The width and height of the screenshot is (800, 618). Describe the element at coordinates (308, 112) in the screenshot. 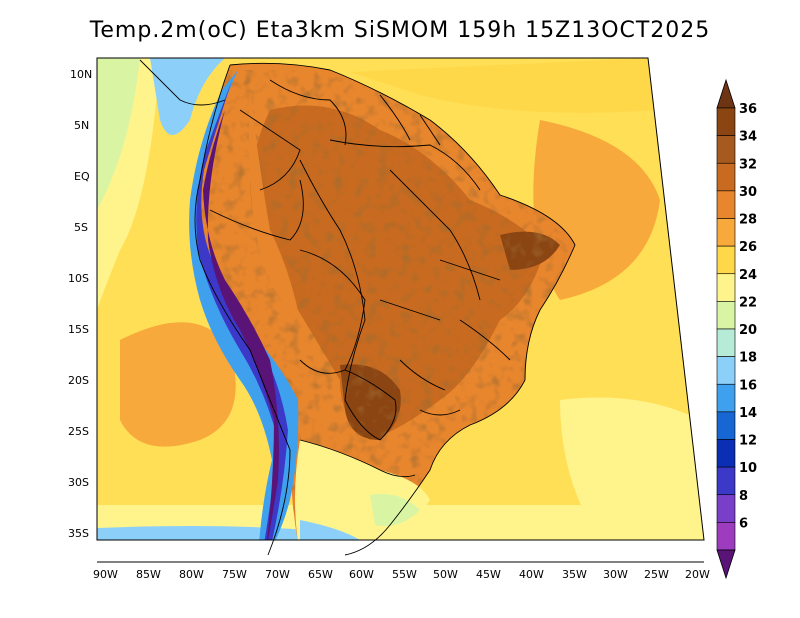

I see `border-venezuela` at that location.